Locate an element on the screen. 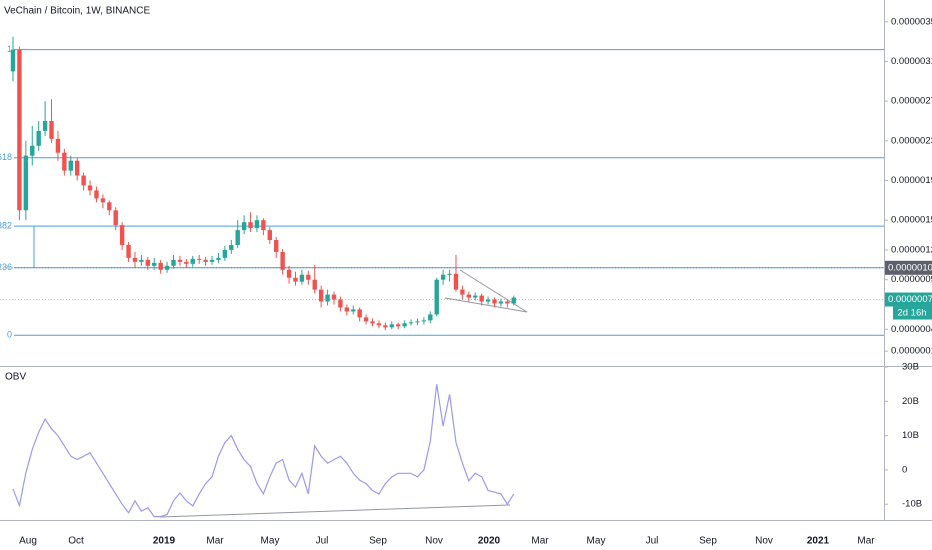 This screenshot has height=550, width=932. x-tick-label: Oct is located at coordinates (76, 541).